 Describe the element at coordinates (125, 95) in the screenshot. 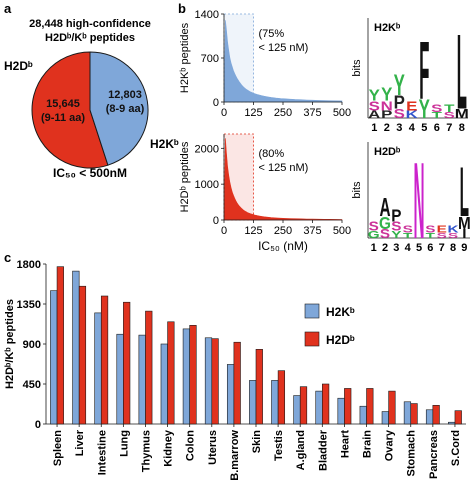

I see `pie-label-h2kb-count: 12,803` at that location.